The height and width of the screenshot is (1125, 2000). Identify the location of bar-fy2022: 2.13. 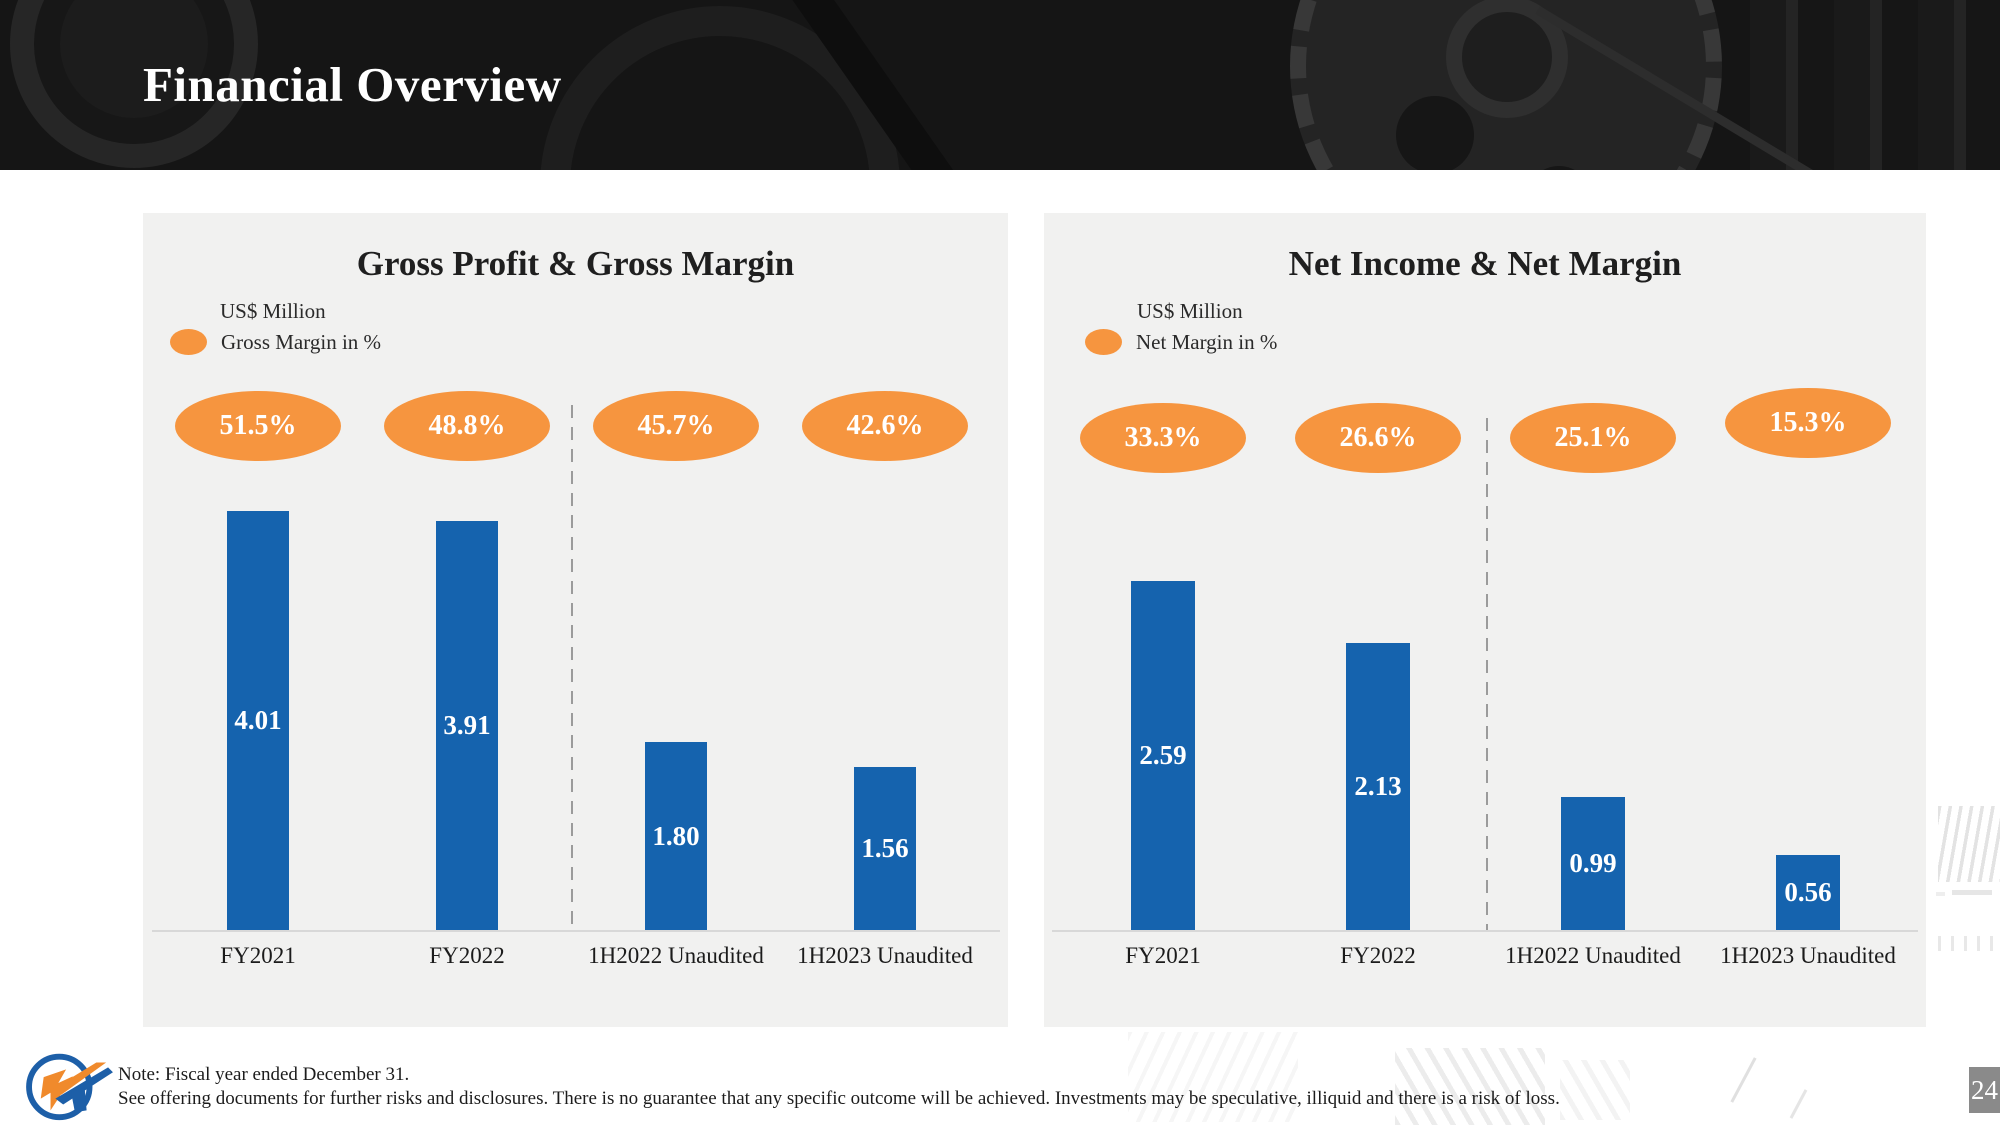
(1378, 786).